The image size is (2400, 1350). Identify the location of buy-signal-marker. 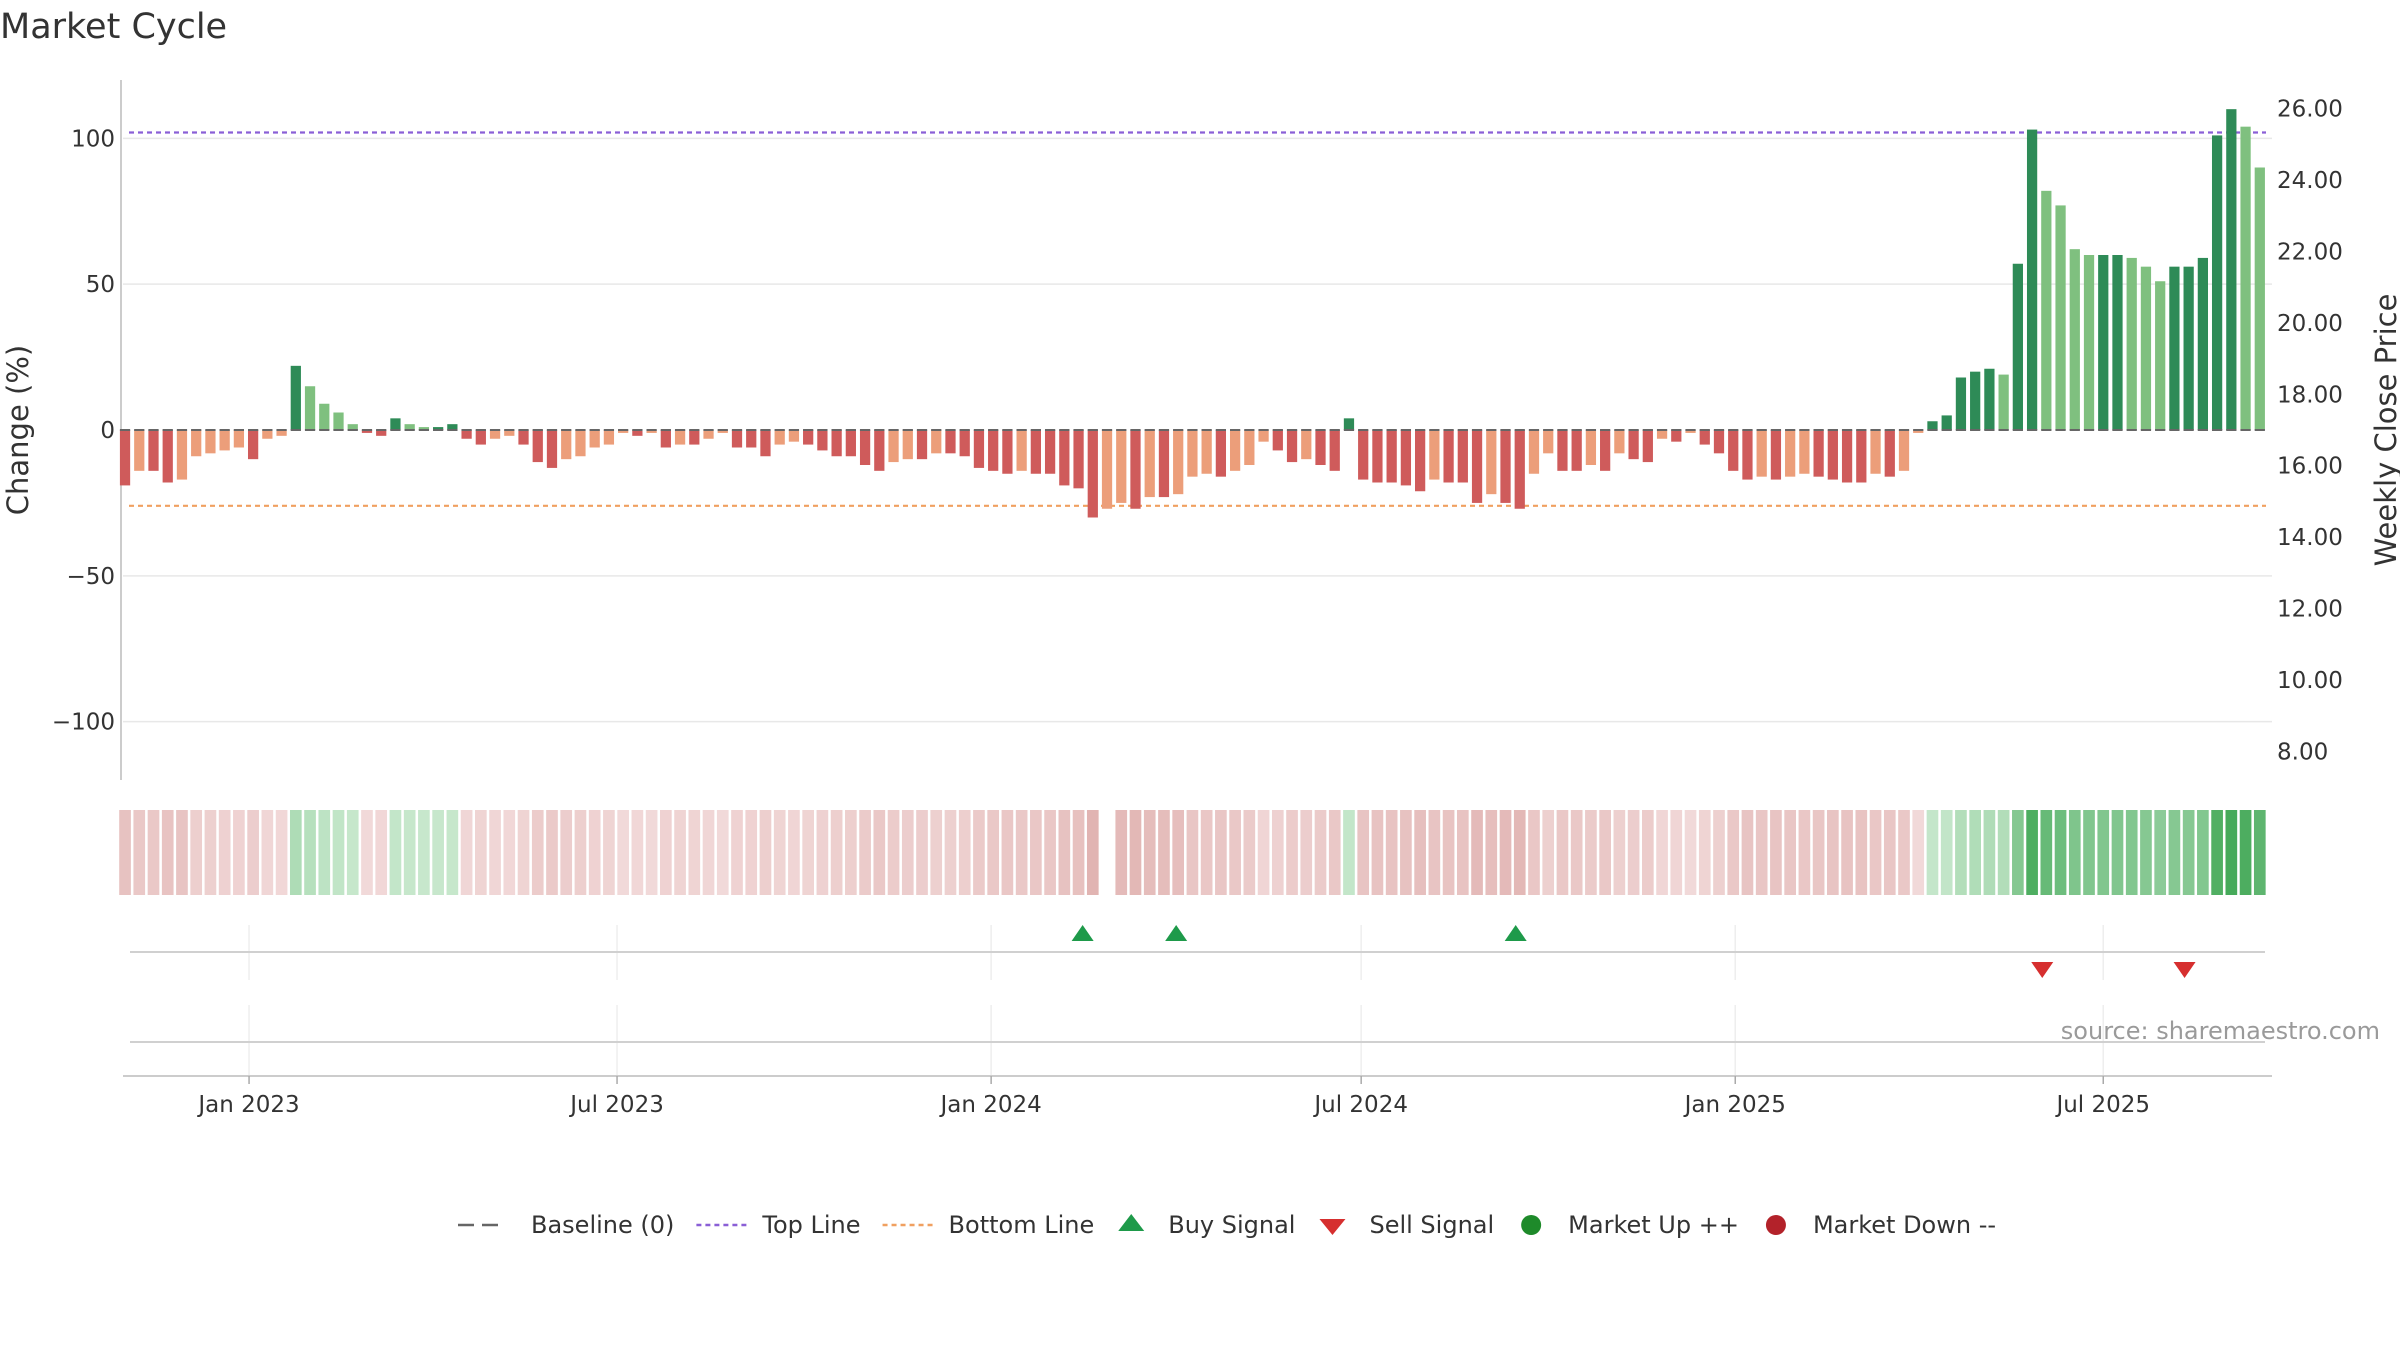
(1176, 933).